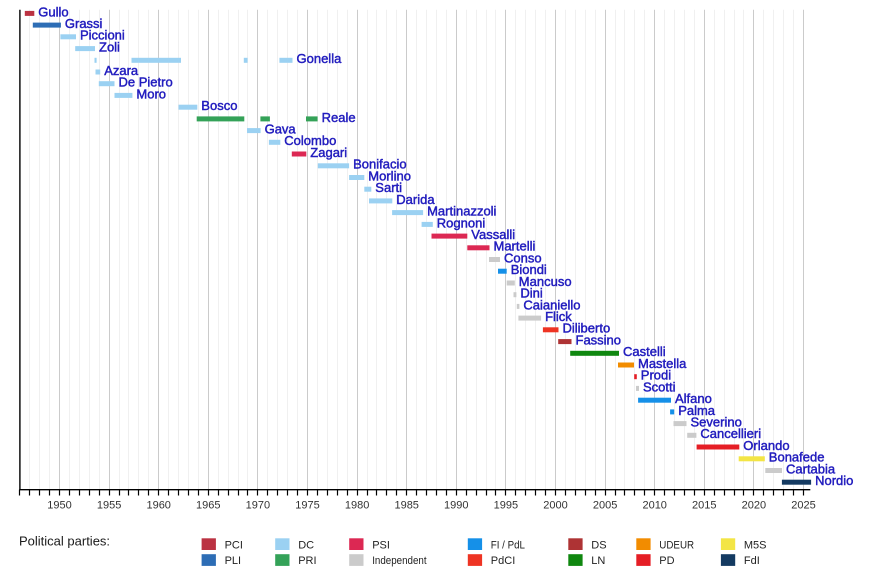 This screenshot has height=570, width=890. What do you see at coordinates (328, 152) in the screenshot?
I see `svg-text: Zagari` at bounding box center [328, 152].